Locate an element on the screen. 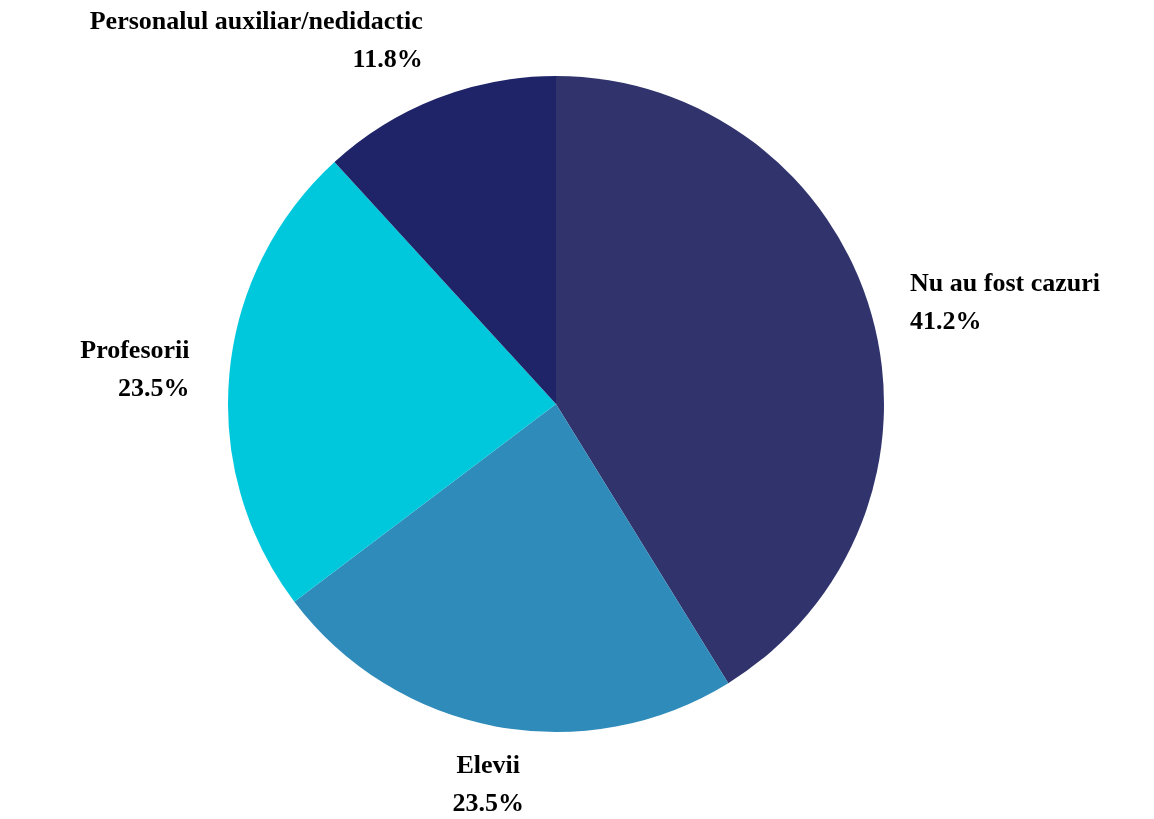 The image size is (1154, 819). data-label: 11.8% is located at coordinates (387, 58).